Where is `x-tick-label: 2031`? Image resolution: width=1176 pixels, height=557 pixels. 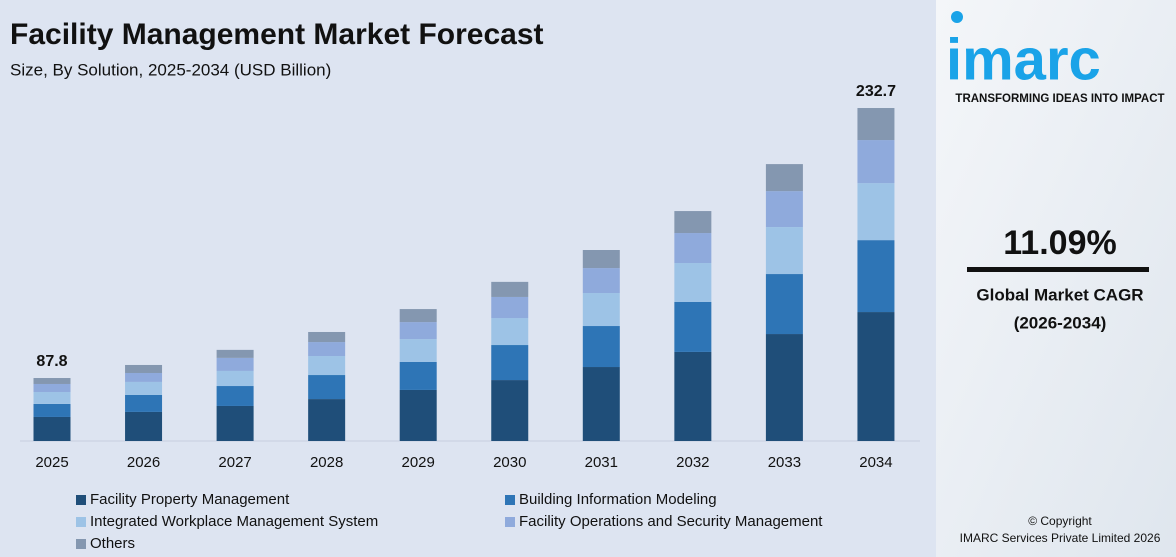
x-tick-label: 2031 is located at coordinates (601, 462).